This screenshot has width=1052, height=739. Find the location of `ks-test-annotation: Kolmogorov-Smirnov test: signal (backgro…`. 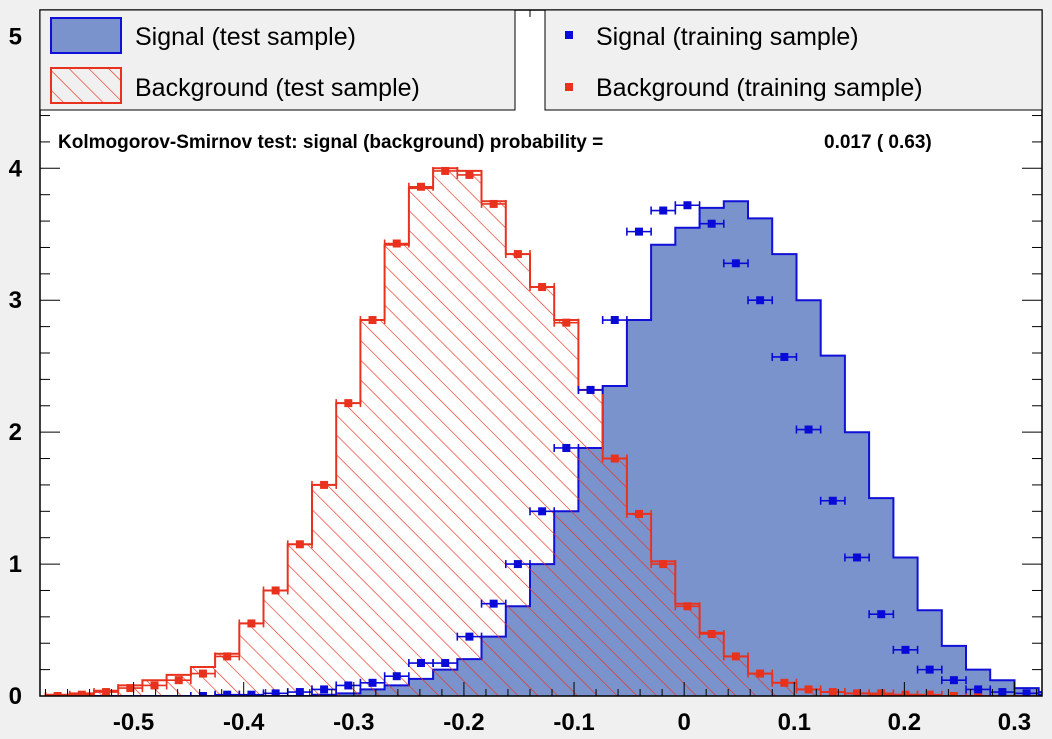

ks-test-annotation: Kolmogorov-Smirnov test: signal (backgro… is located at coordinates (330, 142).